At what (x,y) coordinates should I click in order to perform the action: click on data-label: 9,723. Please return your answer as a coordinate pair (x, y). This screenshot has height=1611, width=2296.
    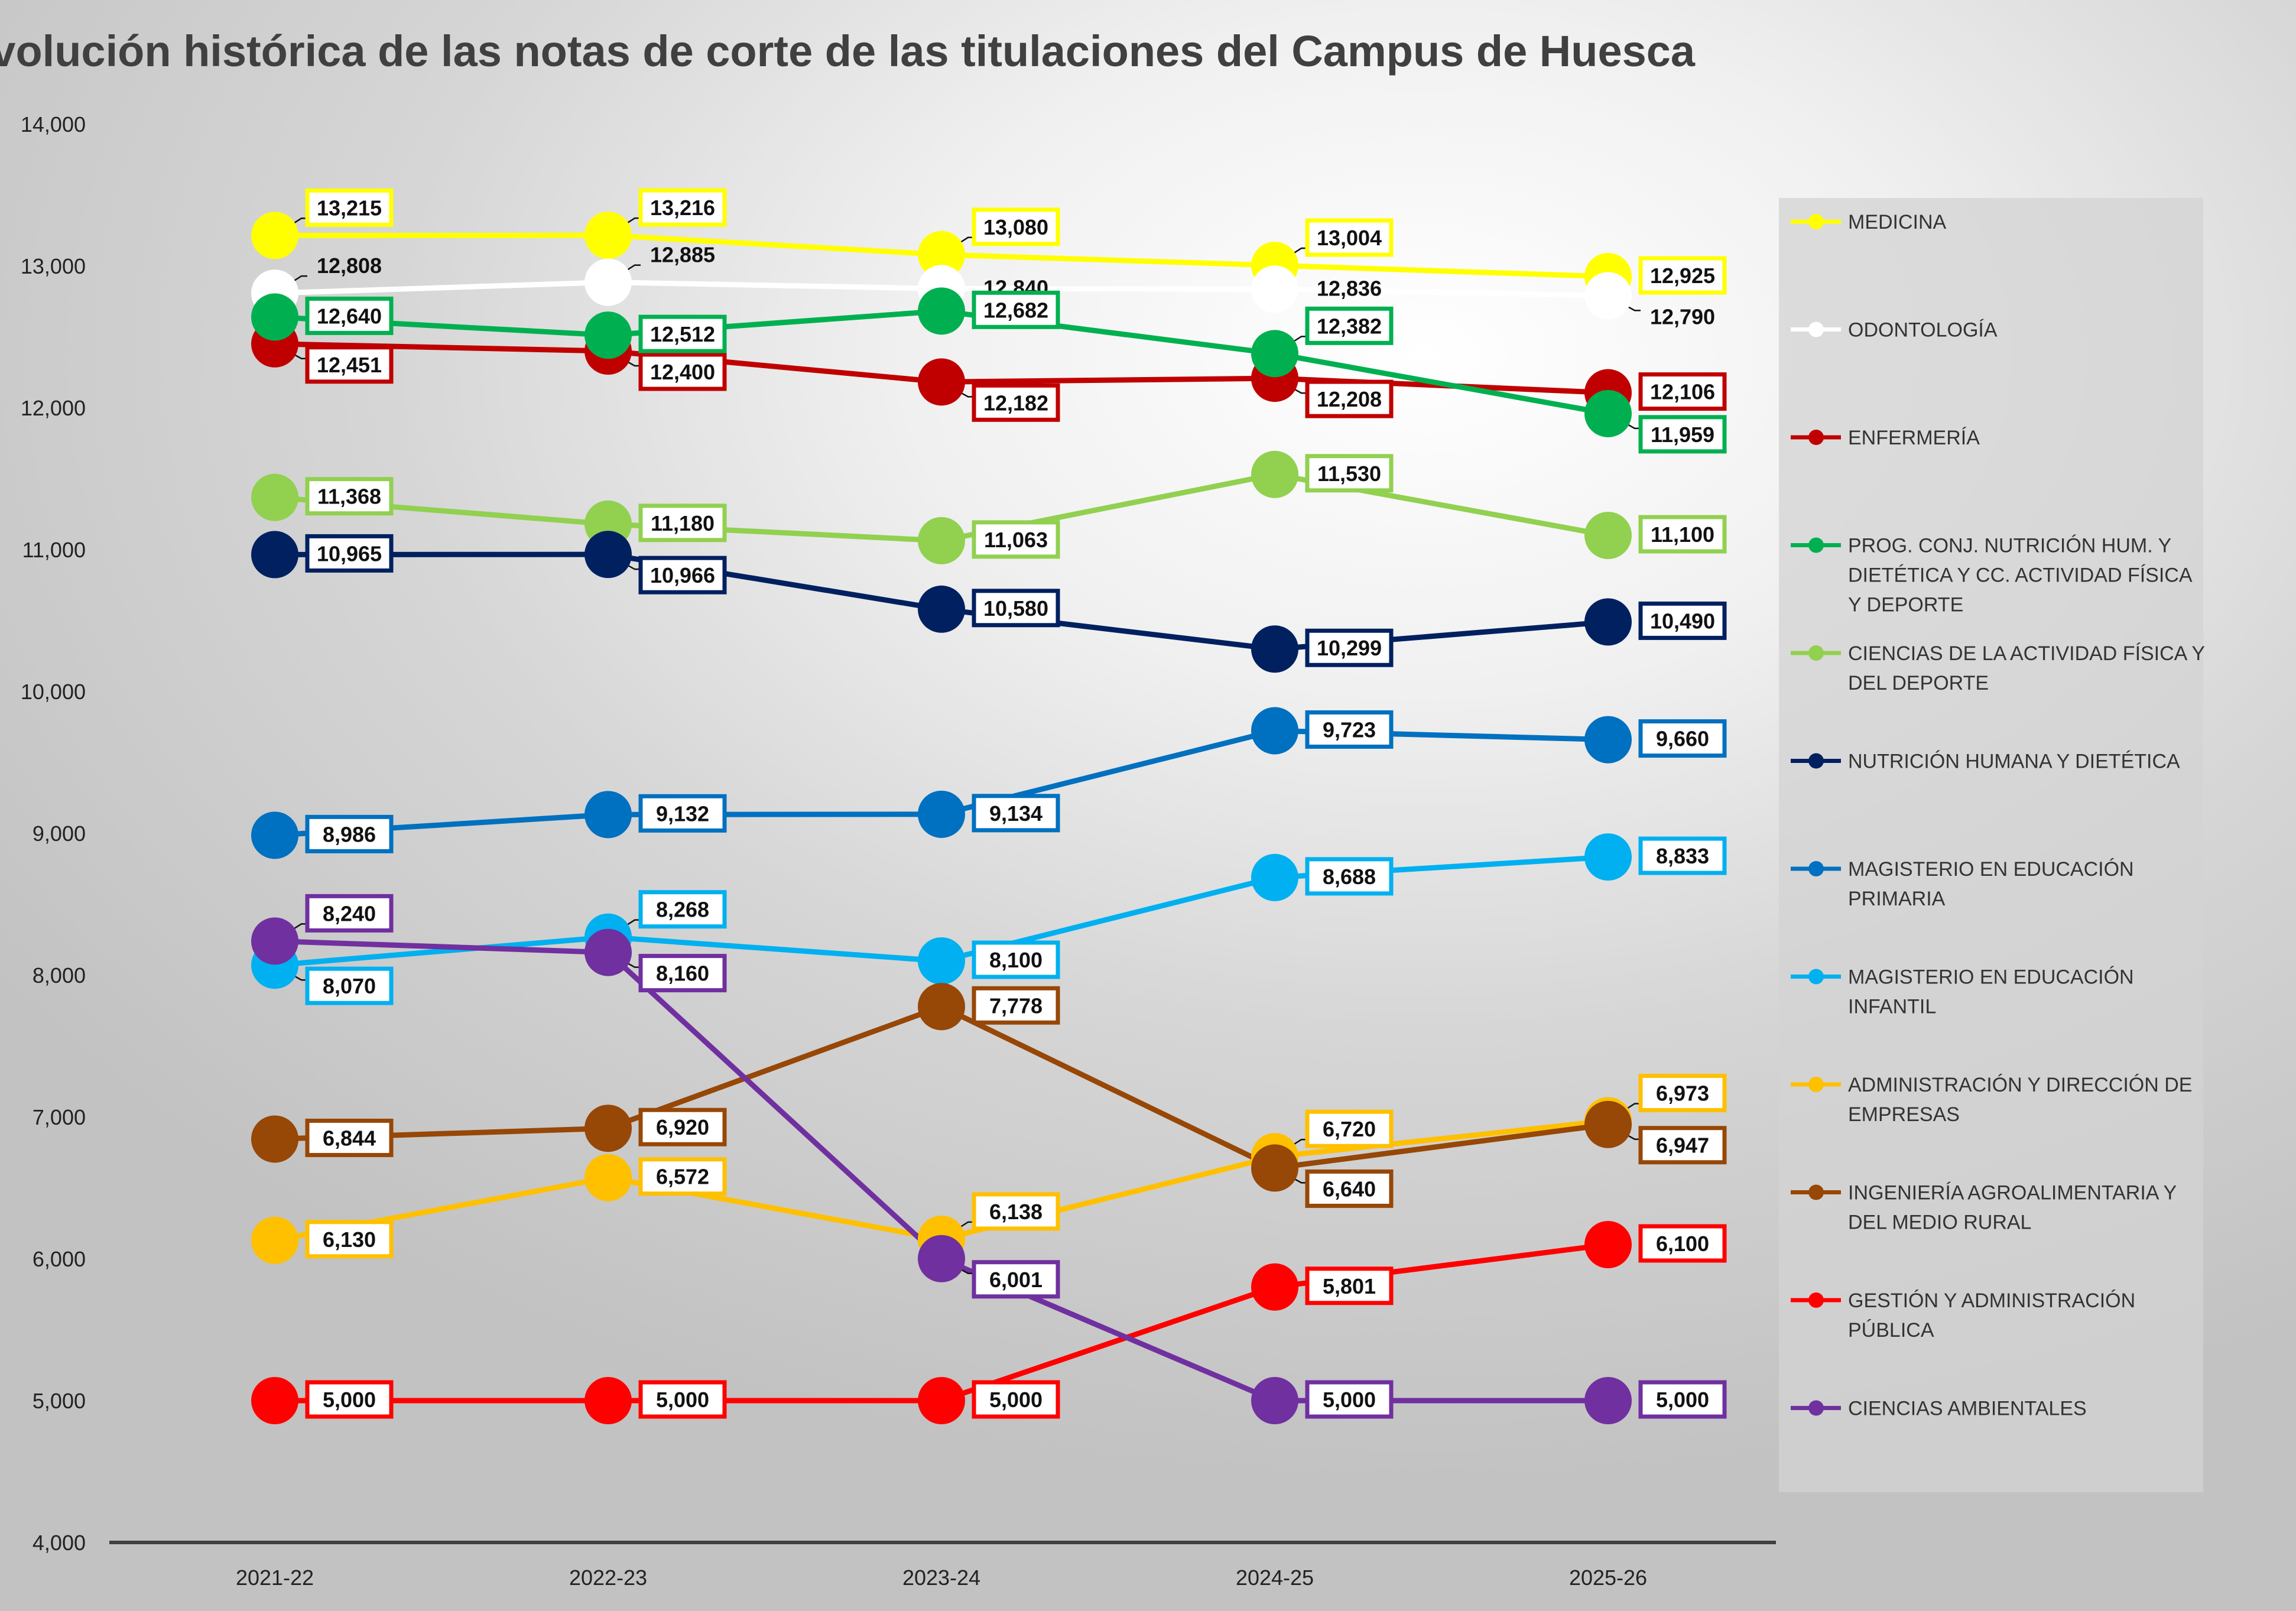
    Looking at the image, I should click on (1349, 729).